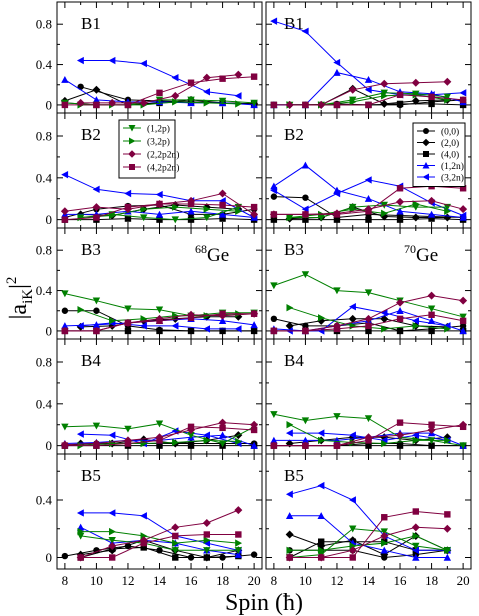 Image resolution: width=479 pixels, height=616 pixels. What do you see at coordinates (28, 296) in the screenshot?
I see `y-axis-label-sub: iK` at bounding box center [28, 296].